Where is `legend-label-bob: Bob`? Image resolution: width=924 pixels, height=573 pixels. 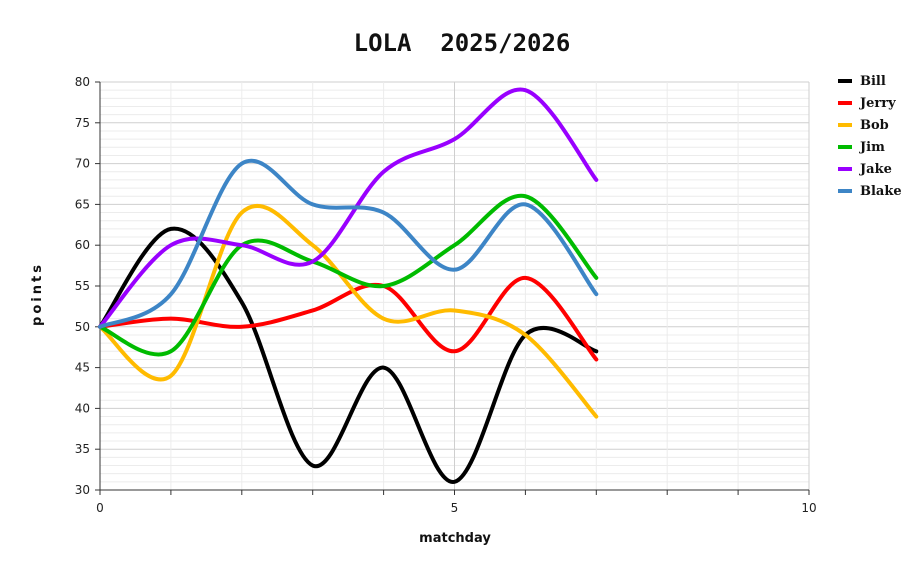 legend-label-bob: Bob is located at coordinates (874, 125).